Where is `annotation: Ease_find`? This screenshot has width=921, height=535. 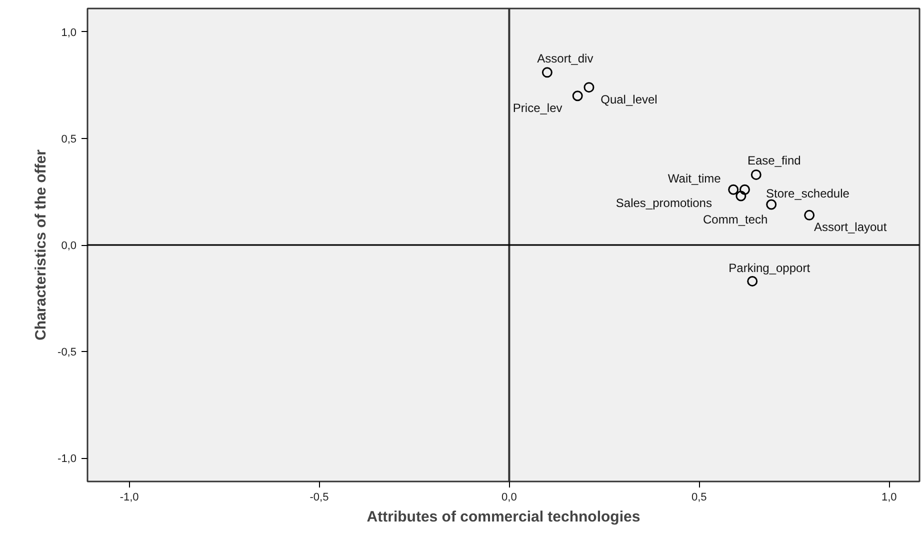
annotation: Ease_find is located at coordinates (774, 161).